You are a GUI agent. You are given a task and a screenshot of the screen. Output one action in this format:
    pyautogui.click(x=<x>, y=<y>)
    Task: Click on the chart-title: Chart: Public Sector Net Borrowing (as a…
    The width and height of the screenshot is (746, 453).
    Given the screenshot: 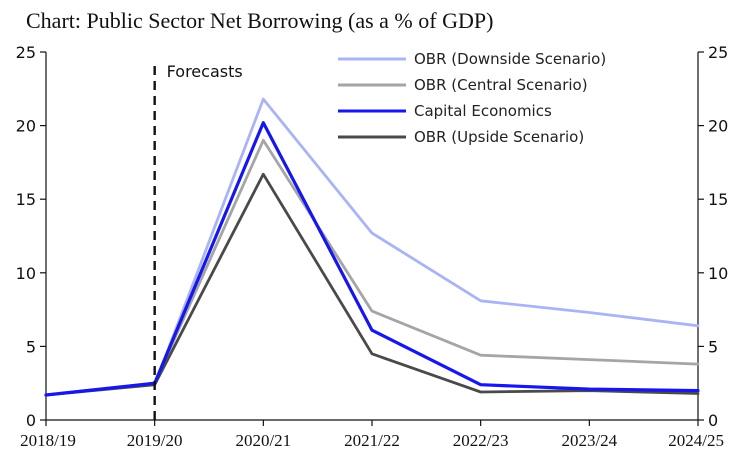 What is the action you would take?
    pyautogui.click(x=260, y=20)
    